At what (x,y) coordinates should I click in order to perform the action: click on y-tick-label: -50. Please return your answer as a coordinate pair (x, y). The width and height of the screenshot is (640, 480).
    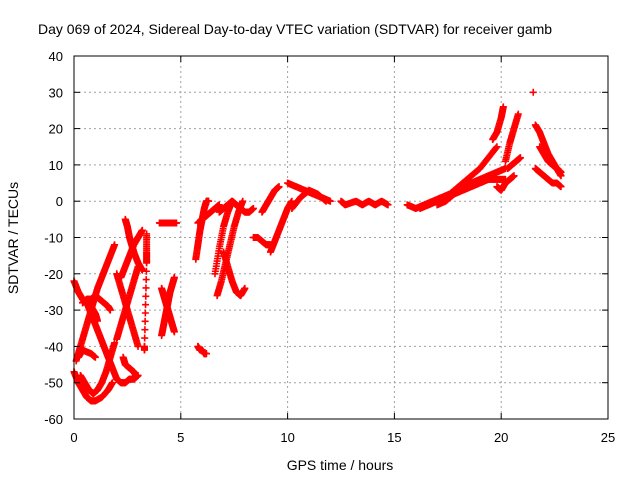
    Looking at the image, I should click on (53, 383).